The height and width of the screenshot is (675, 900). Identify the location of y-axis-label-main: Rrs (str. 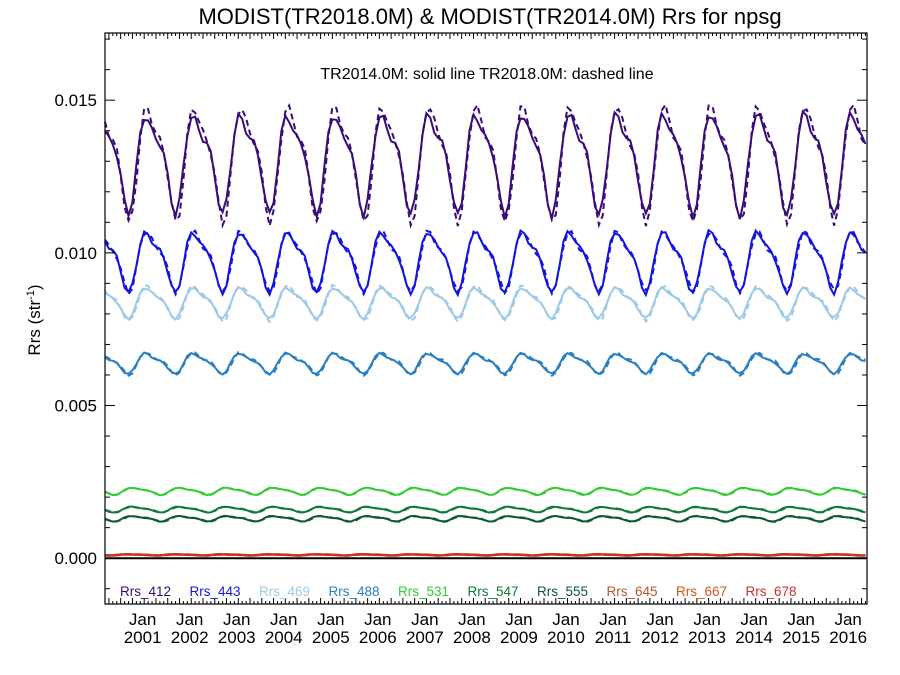
(34, 328).